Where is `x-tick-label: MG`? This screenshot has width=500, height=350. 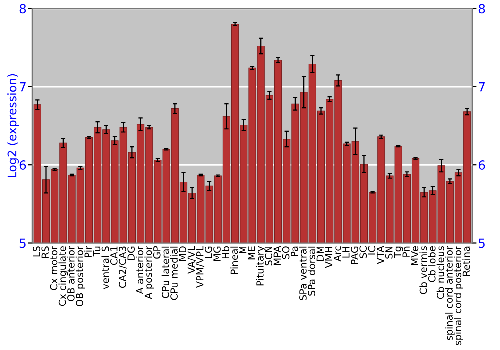
x-tick-label: MG is located at coordinates (217, 253).